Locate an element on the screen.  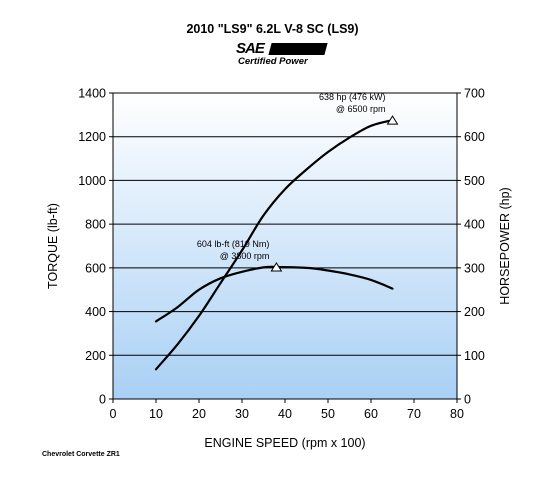
x-tick-label: 40 is located at coordinates (285, 414).